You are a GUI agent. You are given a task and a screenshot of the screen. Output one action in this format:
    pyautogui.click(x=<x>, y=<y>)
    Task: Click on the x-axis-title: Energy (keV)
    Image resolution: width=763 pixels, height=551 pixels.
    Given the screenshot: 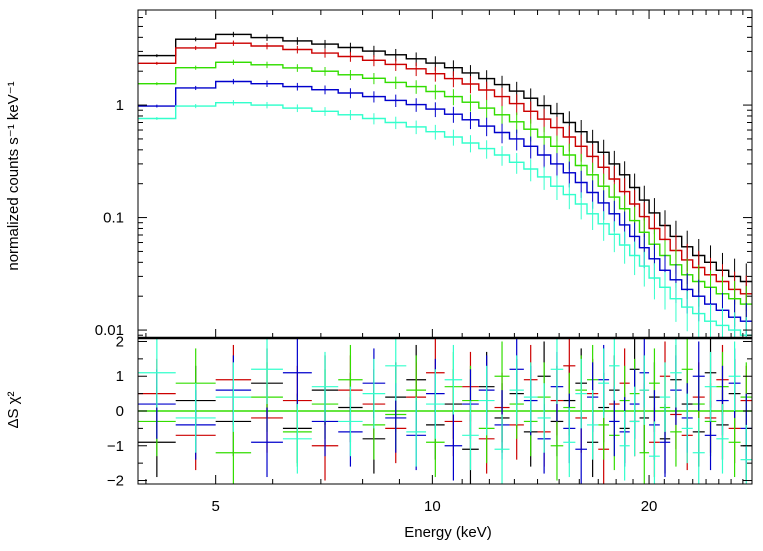 What is the action you would take?
    pyautogui.click(x=448, y=532)
    